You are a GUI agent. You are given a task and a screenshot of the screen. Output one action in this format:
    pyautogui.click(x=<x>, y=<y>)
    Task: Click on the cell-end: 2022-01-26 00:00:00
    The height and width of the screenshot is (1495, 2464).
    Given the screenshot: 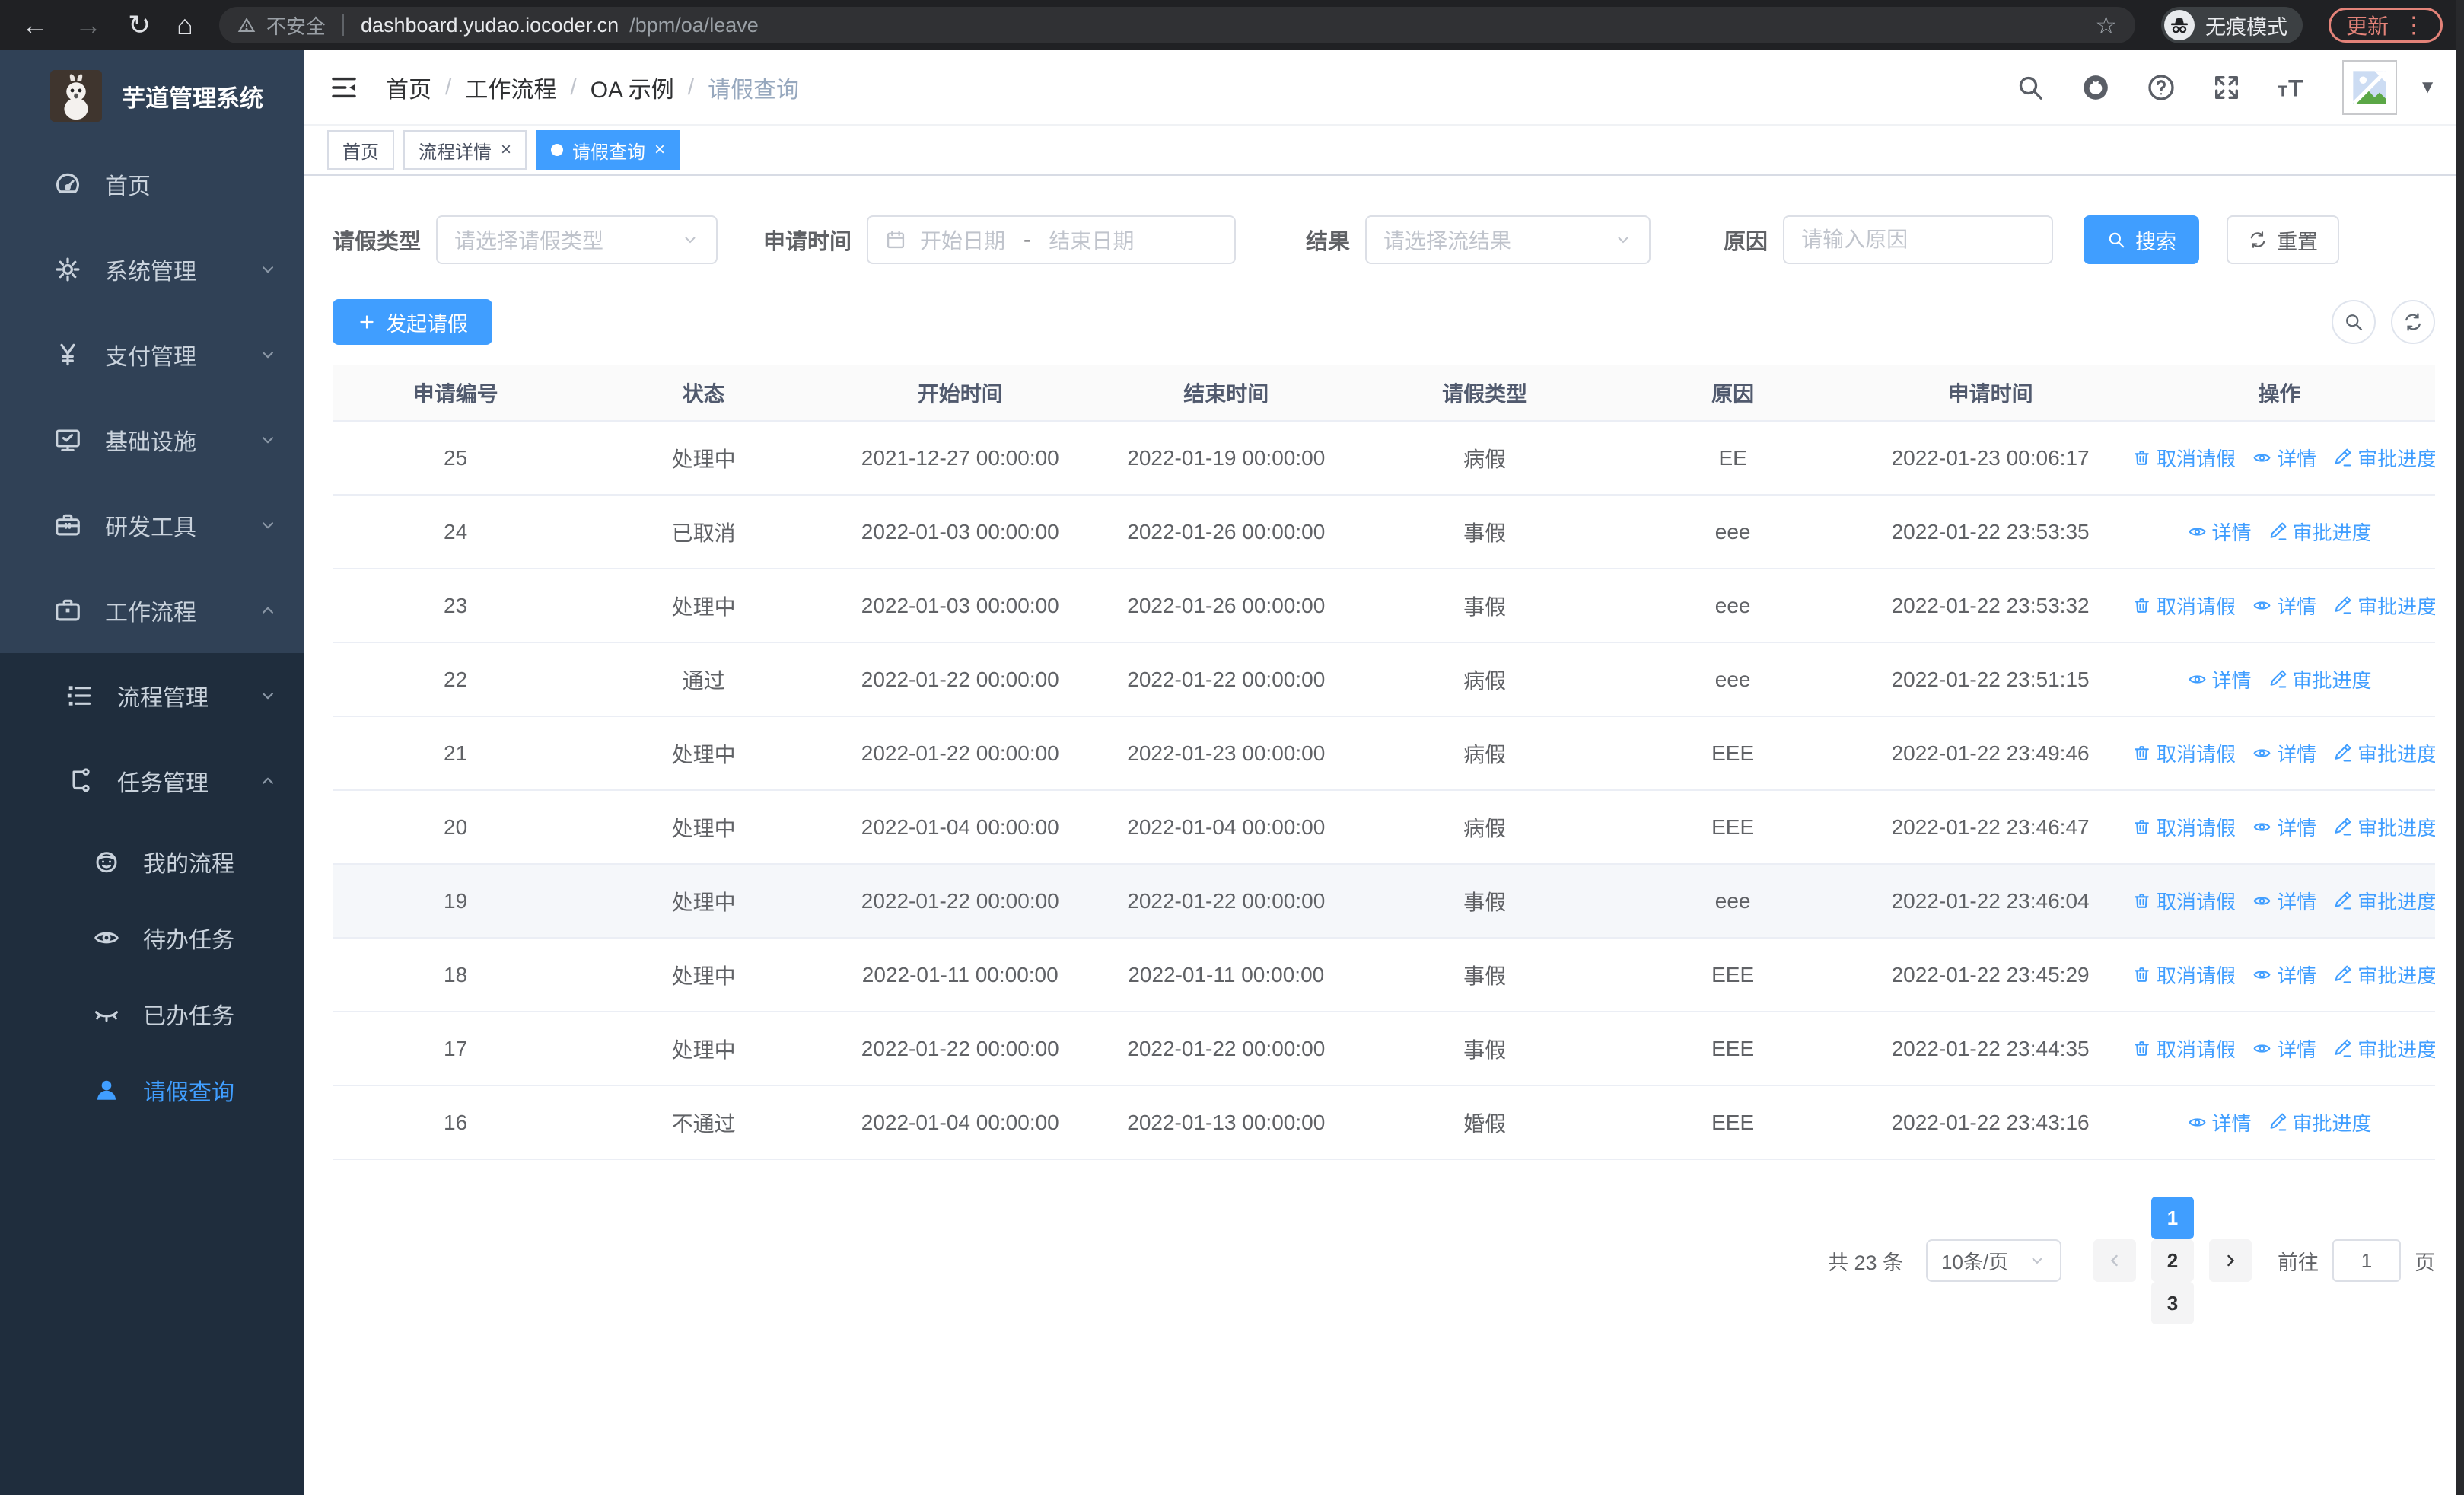 What is the action you would take?
    pyautogui.click(x=1226, y=532)
    